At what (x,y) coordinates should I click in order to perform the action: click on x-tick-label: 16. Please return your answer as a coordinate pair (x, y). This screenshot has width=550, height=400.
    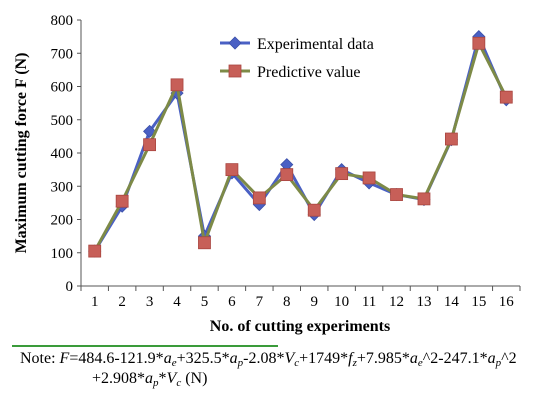
    Looking at the image, I should click on (507, 302).